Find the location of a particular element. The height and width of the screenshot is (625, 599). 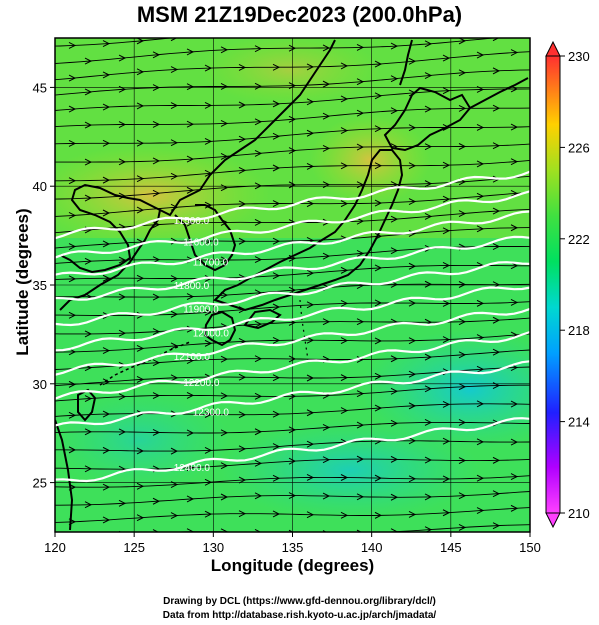

contour-label: 12200.0 is located at coordinates (201, 383).